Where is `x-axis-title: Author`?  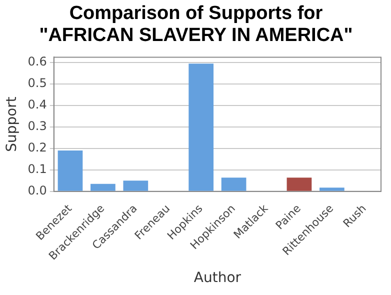
x-axis-title: Author is located at coordinates (218, 278).